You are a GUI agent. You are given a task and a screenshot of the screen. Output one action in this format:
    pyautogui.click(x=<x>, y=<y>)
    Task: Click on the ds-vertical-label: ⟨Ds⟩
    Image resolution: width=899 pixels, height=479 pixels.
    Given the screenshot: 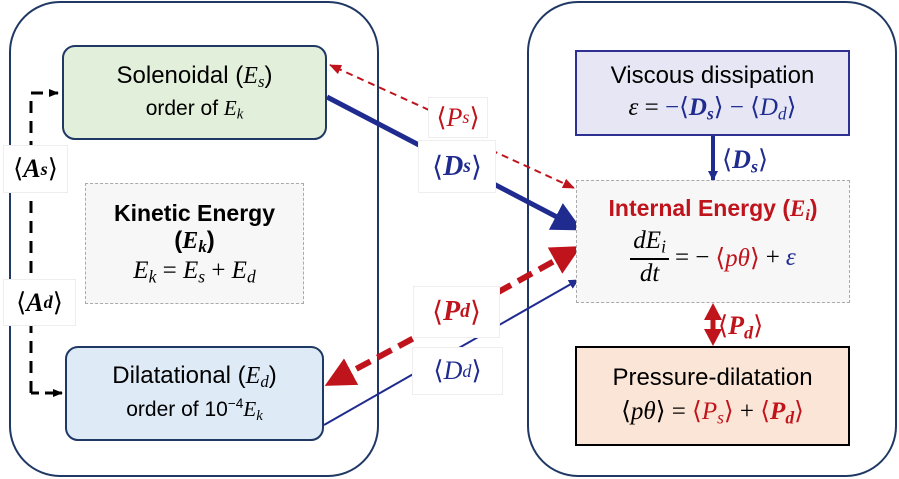 What is the action you would take?
    pyautogui.click(x=745, y=161)
    